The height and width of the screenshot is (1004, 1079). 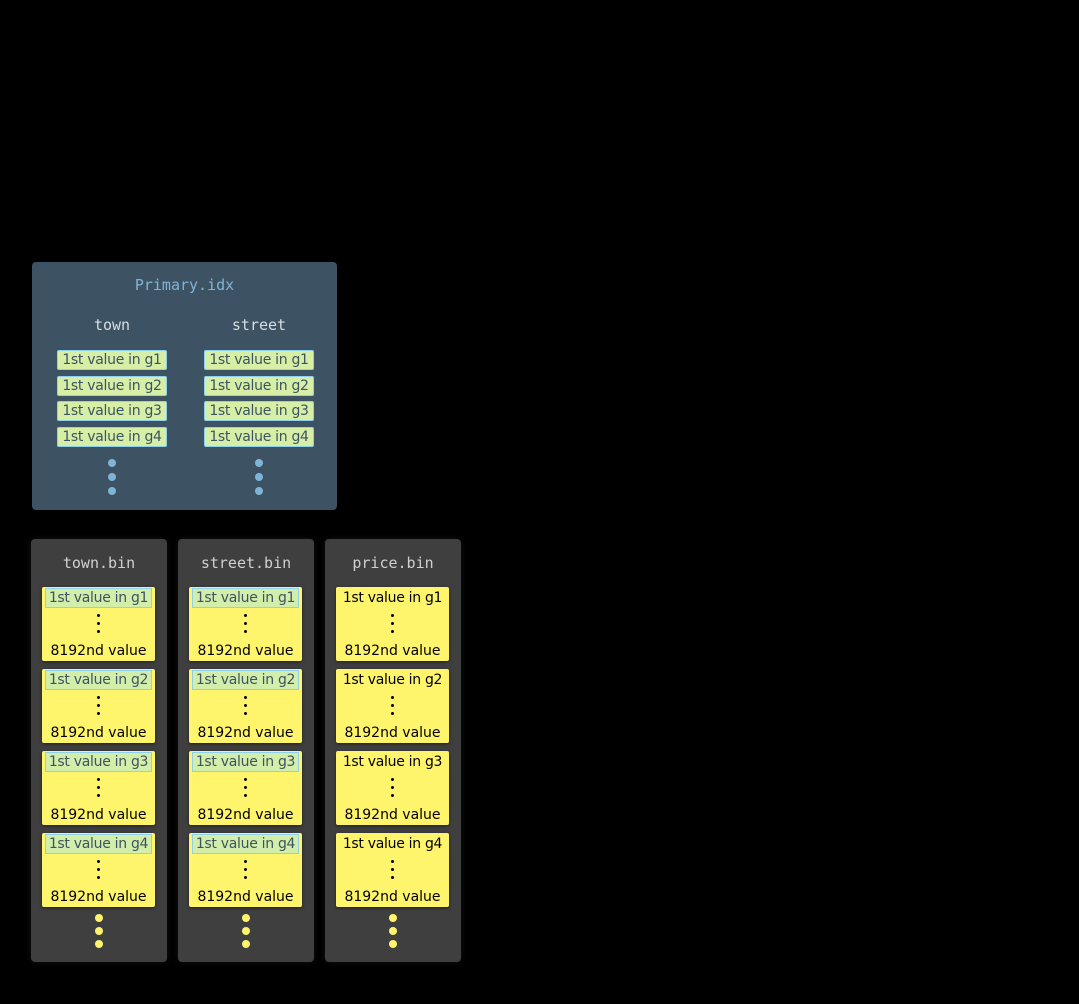 I want to click on index-entry: 1st value in g2, so click(x=259, y=385).